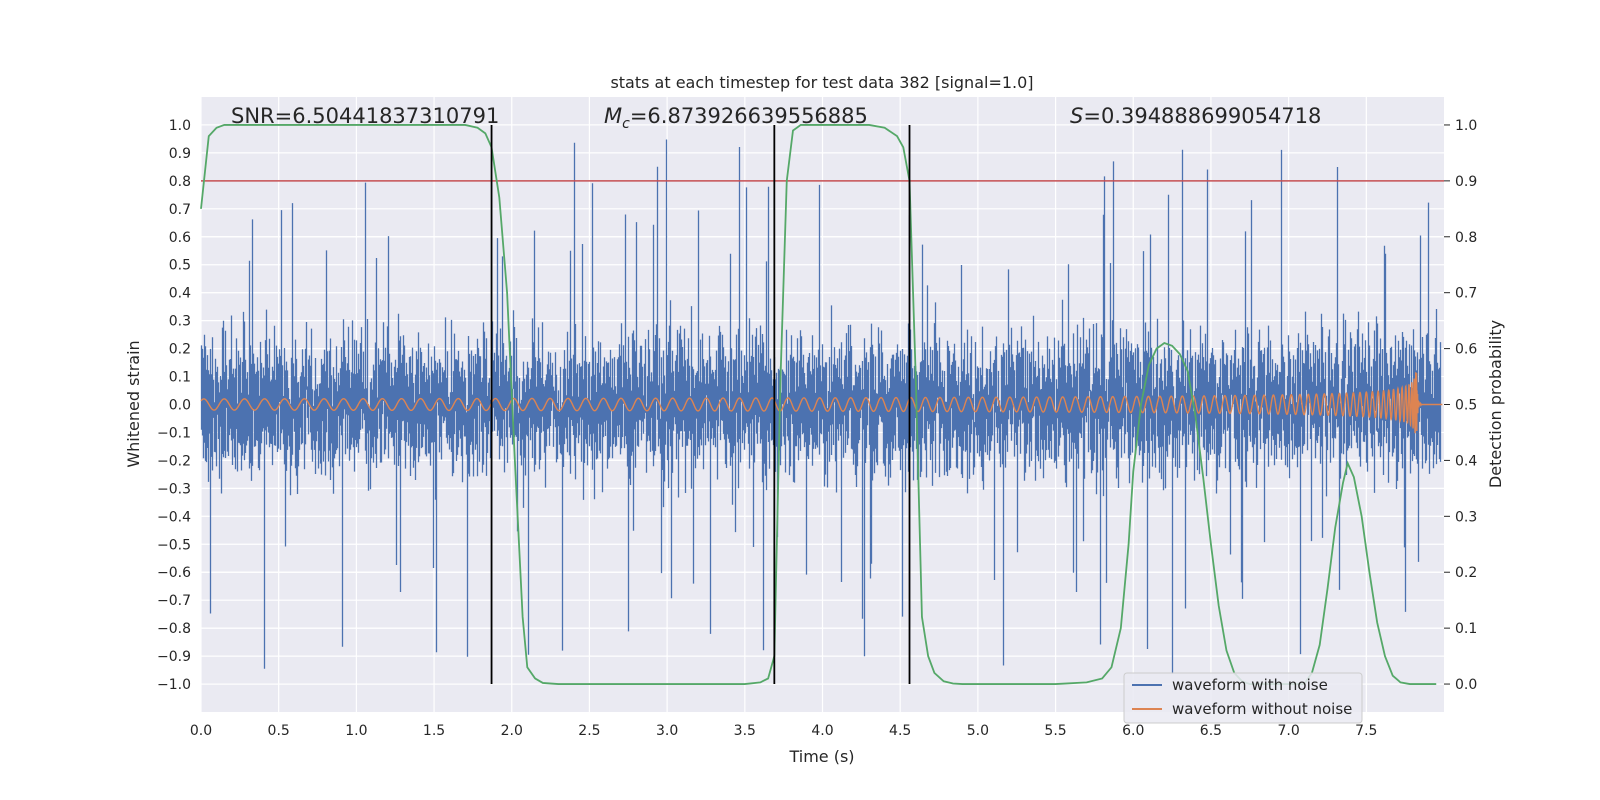  What do you see at coordinates (180, 154) in the screenshot?
I see `y-tick-label: 0.9` at bounding box center [180, 154].